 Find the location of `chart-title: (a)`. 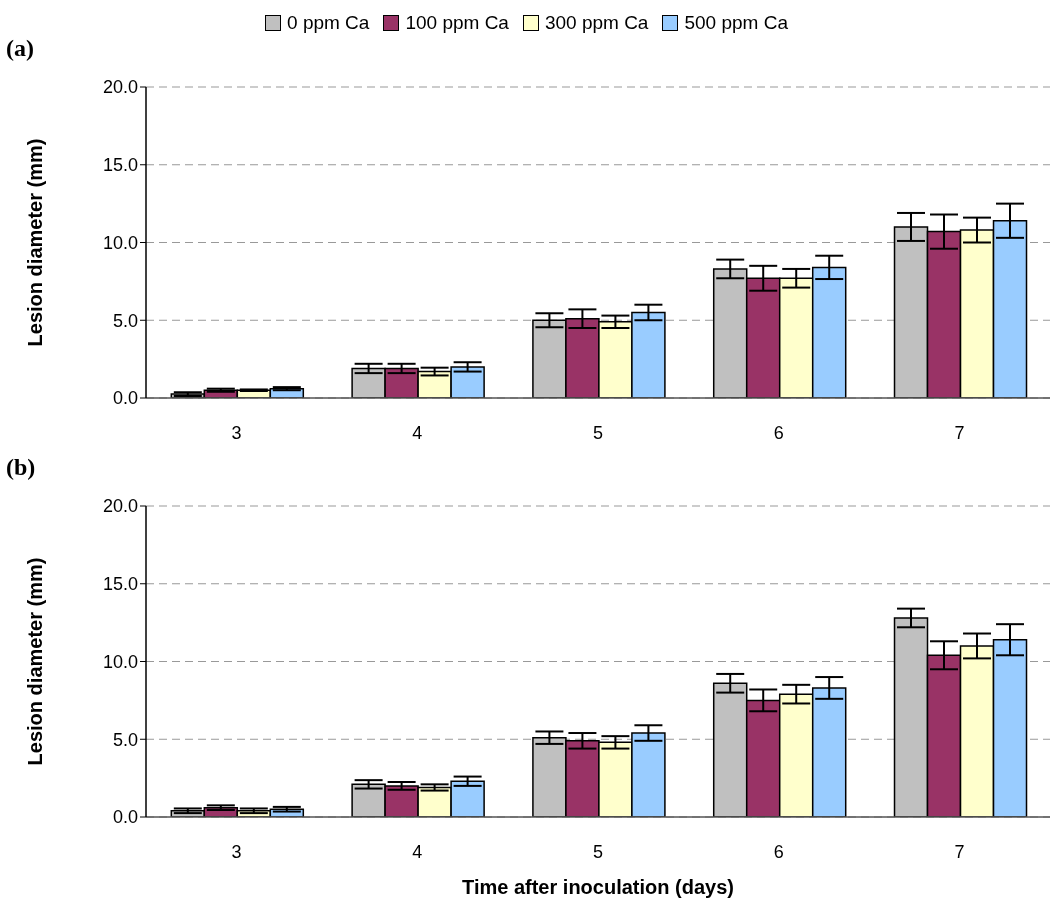

chart-title: (a) is located at coordinates (20, 48).